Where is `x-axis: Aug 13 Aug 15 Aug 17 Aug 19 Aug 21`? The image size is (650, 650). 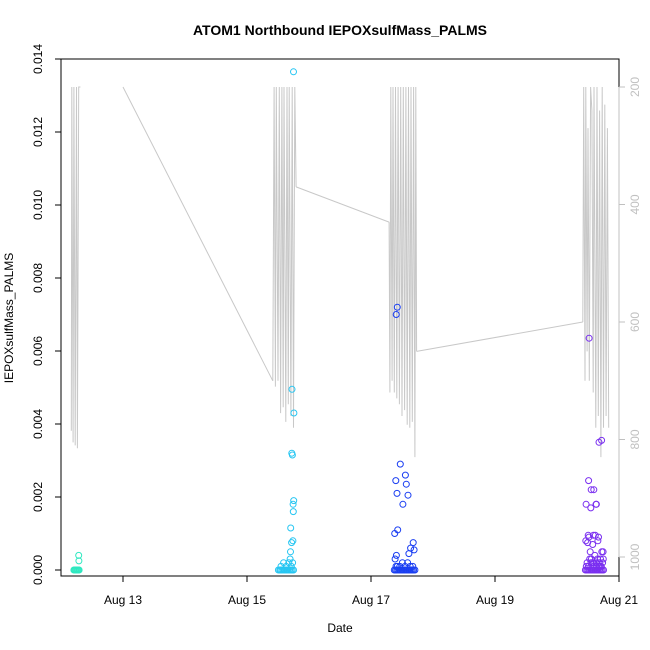 x-axis: Aug 13 Aug 15 Aug 17 Aug 19 Aug 21 is located at coordinates (371, 591).